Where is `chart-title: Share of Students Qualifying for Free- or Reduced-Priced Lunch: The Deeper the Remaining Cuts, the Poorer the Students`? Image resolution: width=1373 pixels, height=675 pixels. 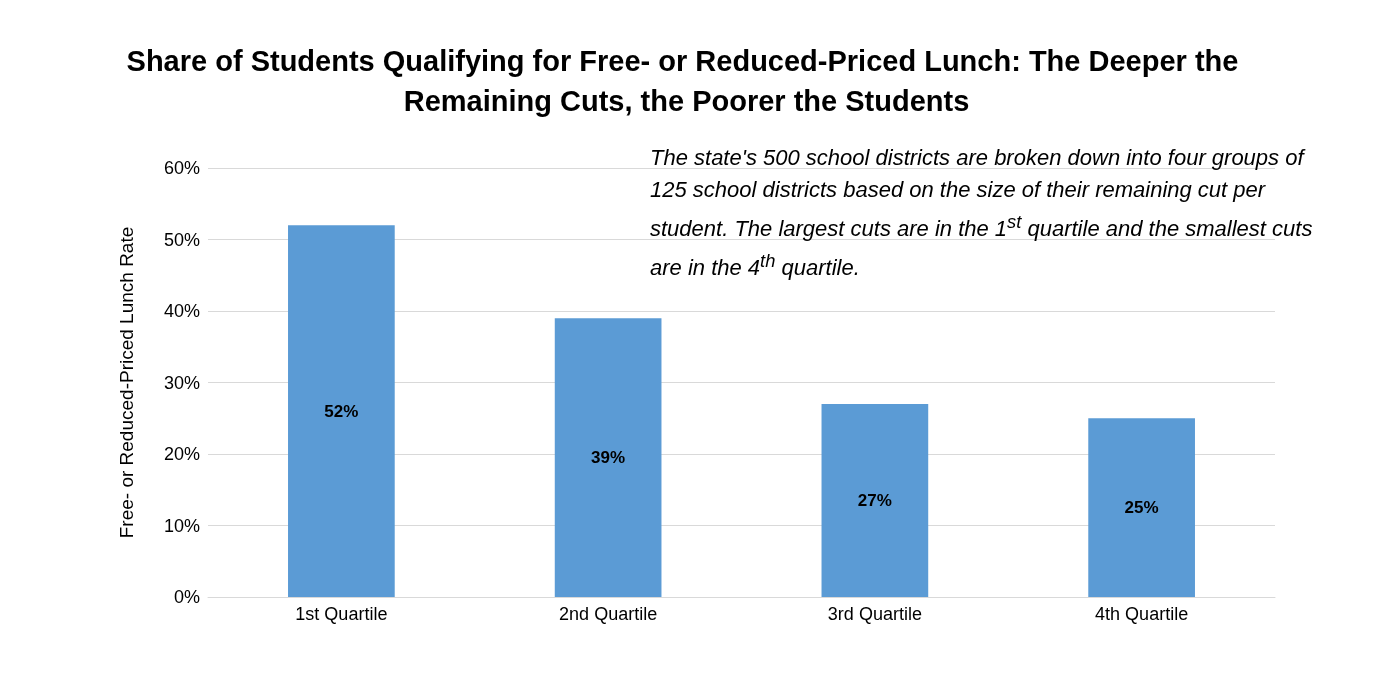 chart-title: Share of Students Qualifying for Free- or Reduced-Priced Lunch: The Deeper the Remaining Cuts, the Poorer the Students is located at coordinates (686, 81).